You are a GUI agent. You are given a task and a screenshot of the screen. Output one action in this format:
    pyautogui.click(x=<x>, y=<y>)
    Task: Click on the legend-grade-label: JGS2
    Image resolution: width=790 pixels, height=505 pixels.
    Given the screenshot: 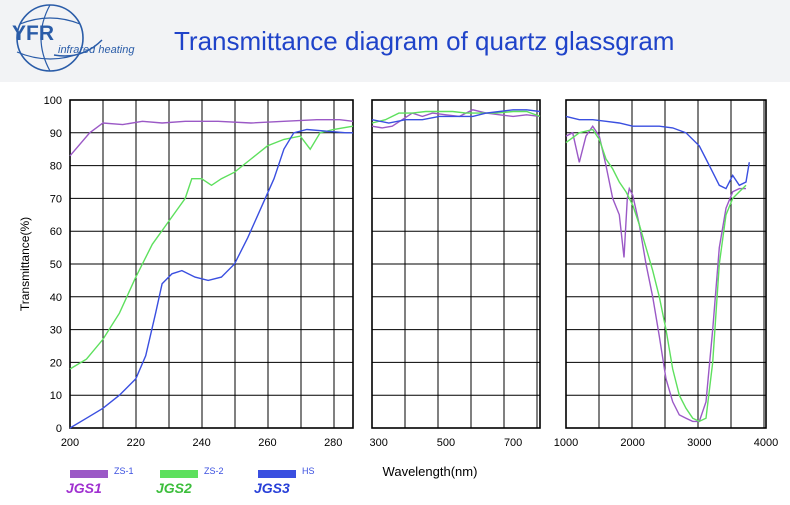 What is the action you would take?
    pyautogui.click(x=174, y=488)
    